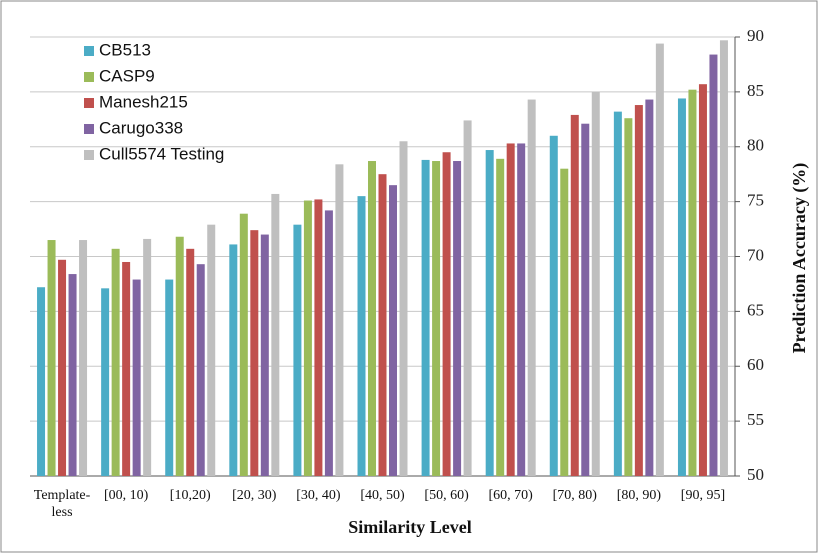 This screenshot has height=553, width=818. What do you see at coordinates (190, 495) in the screenshot?
I see `x-tick-label: [10,20)` at bounding box center [190, 495].